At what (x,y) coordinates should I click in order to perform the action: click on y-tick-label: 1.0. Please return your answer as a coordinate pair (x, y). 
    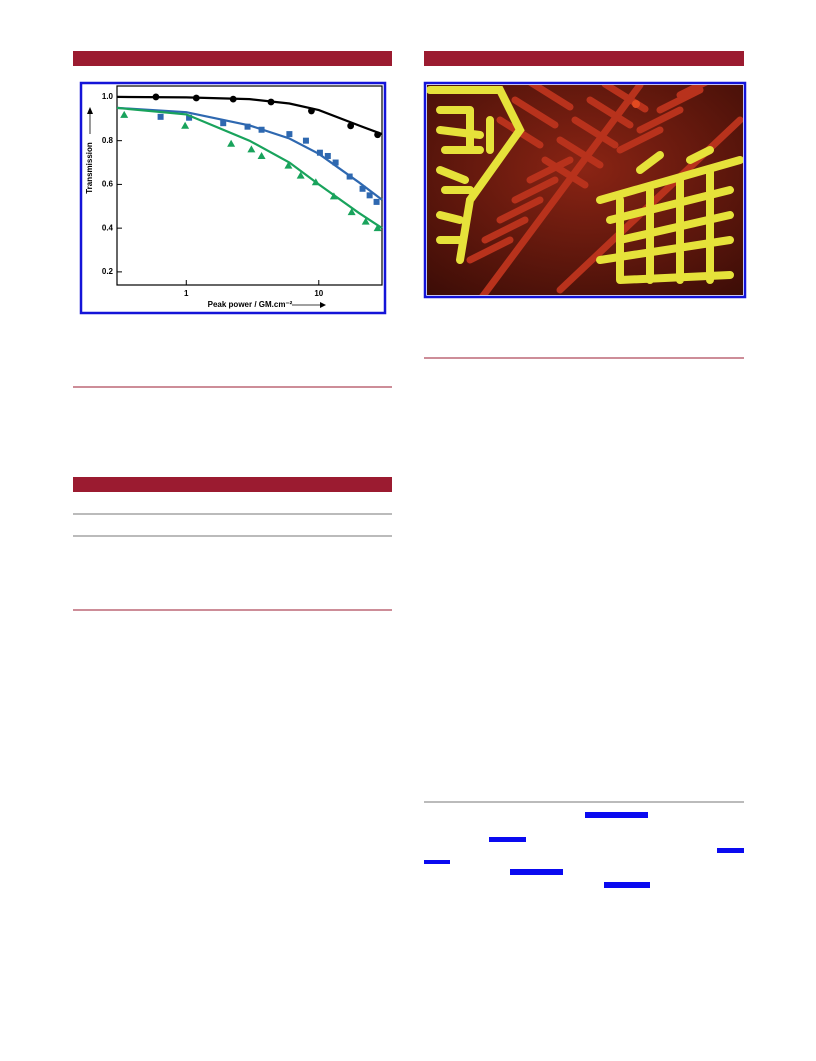
    Looking at the image, I should click on (108, 96).